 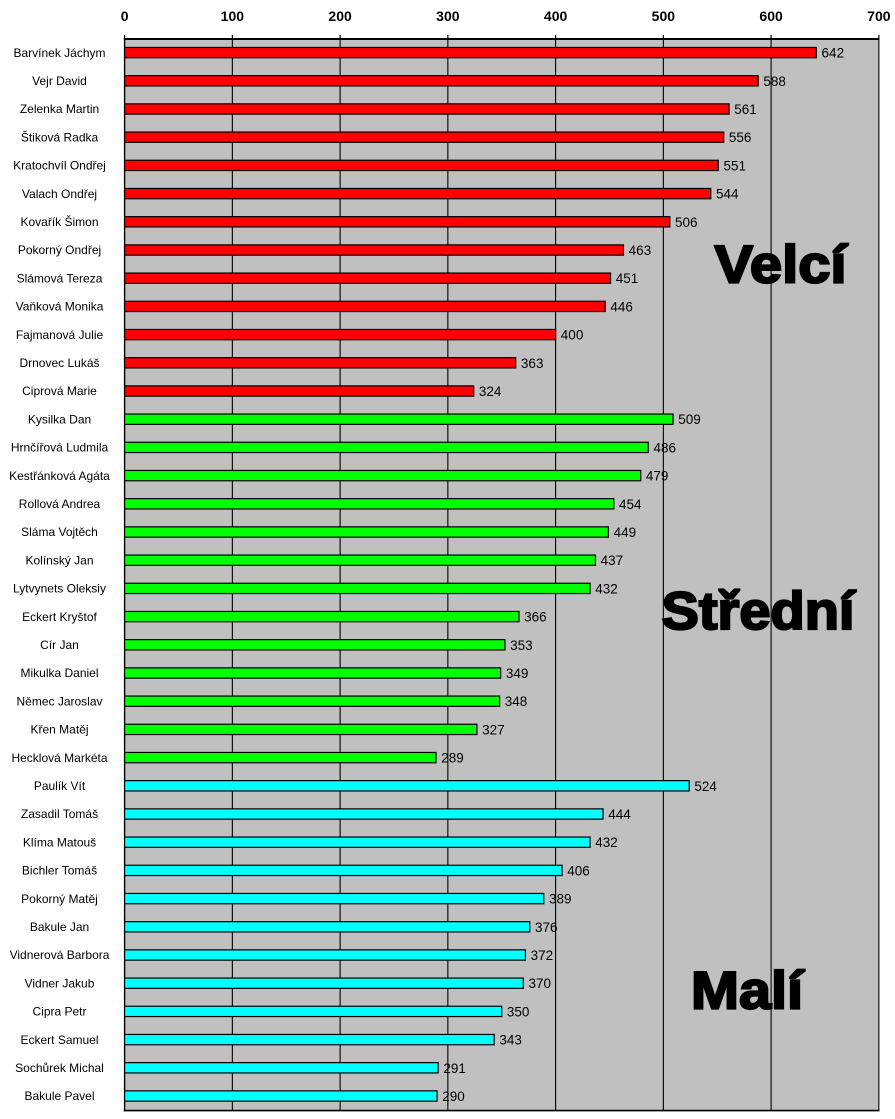 What do you see at coordinates (60, 278) in the screenshot?
I see `svg-text: Slámová Tereza` at bounding box center [60, 278].